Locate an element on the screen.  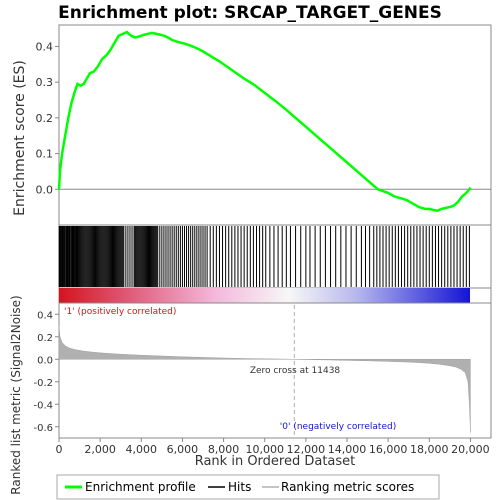
chart-title: Enrichment plot: SRCAP_TARGET_GENES is located at coordinates (250, 13).